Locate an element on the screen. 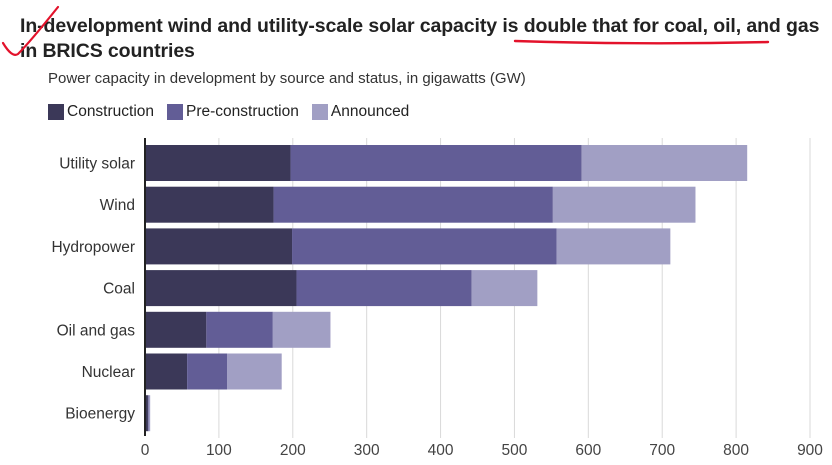 The image size is (832, 465). x-tick-labels: 0 100 200 300 400 500 600 700 800 900 is located at coordinates (482, 450).